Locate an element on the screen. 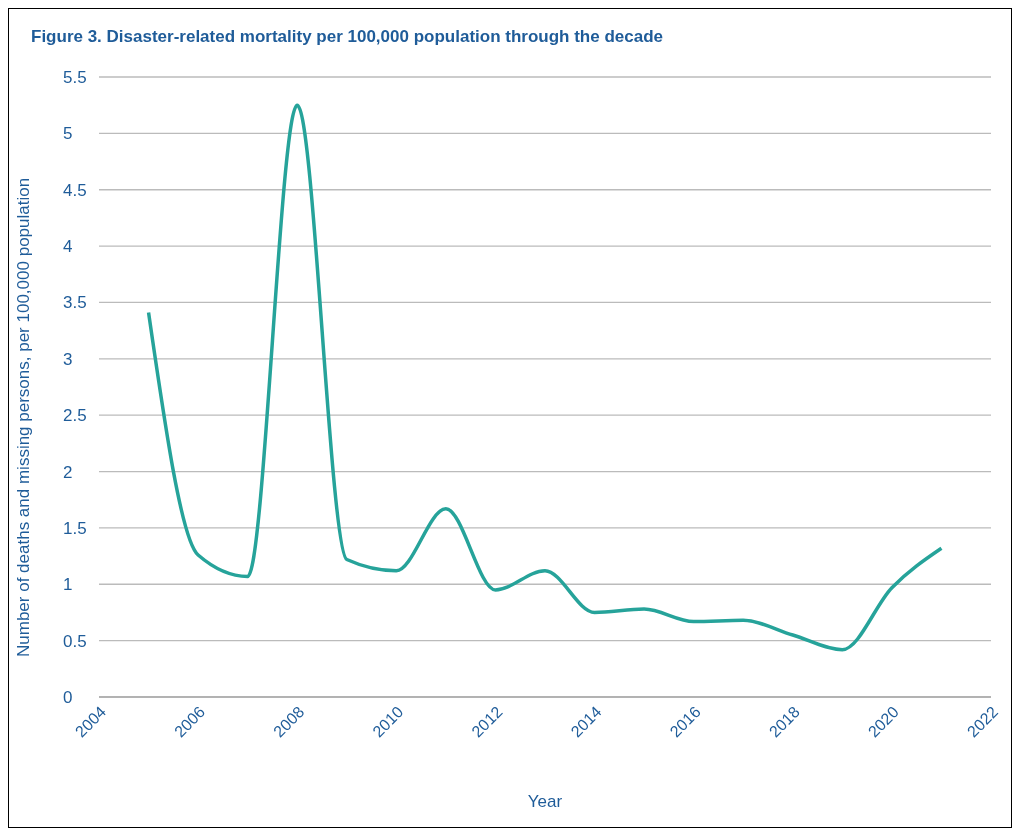 This screenshot has height=832, width=1022. y-tick-label: 1.5 is located at coordinates (75, 528).